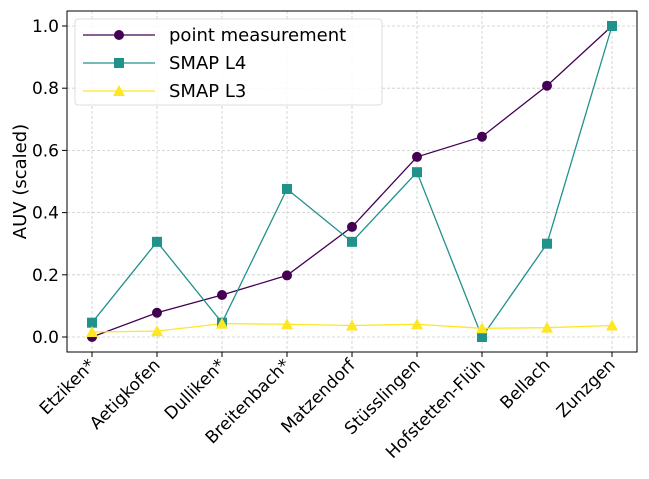  What do you see at coordinates (257, 35) in the screenshot?
I see `legend-label: point measurement` at bounding box center [257, 35].